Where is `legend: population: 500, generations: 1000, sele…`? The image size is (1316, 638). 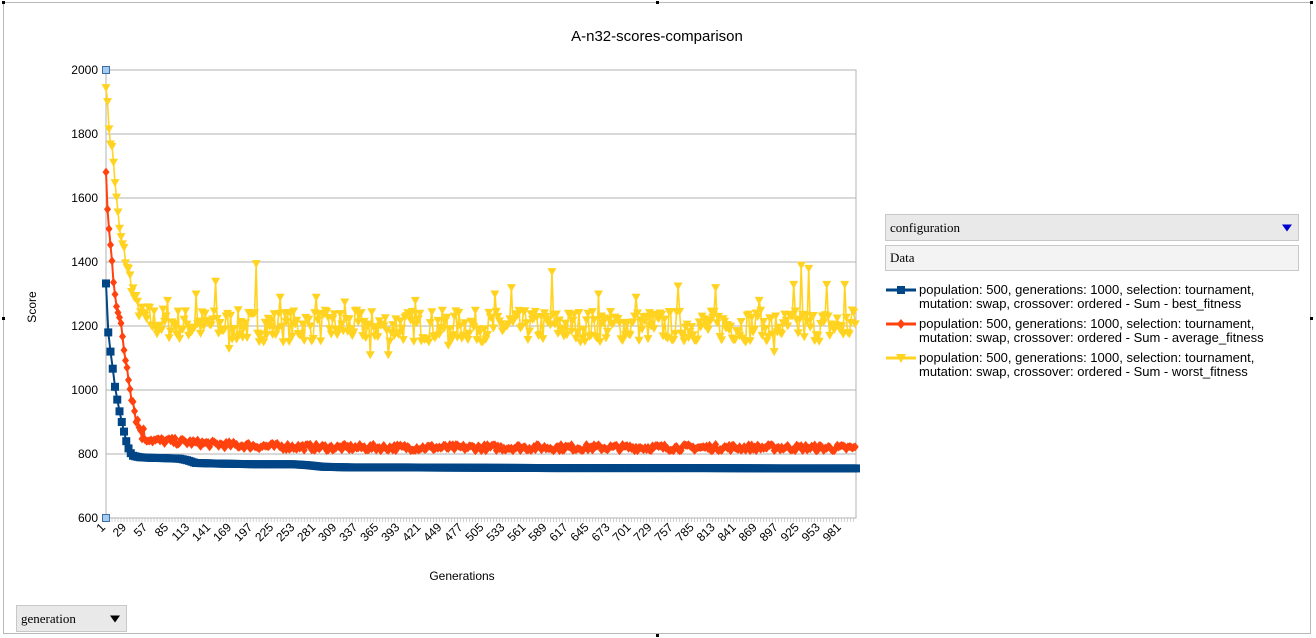 legend: population: 500, generations: 1000, sele… is located at coordinates (1096, 334).